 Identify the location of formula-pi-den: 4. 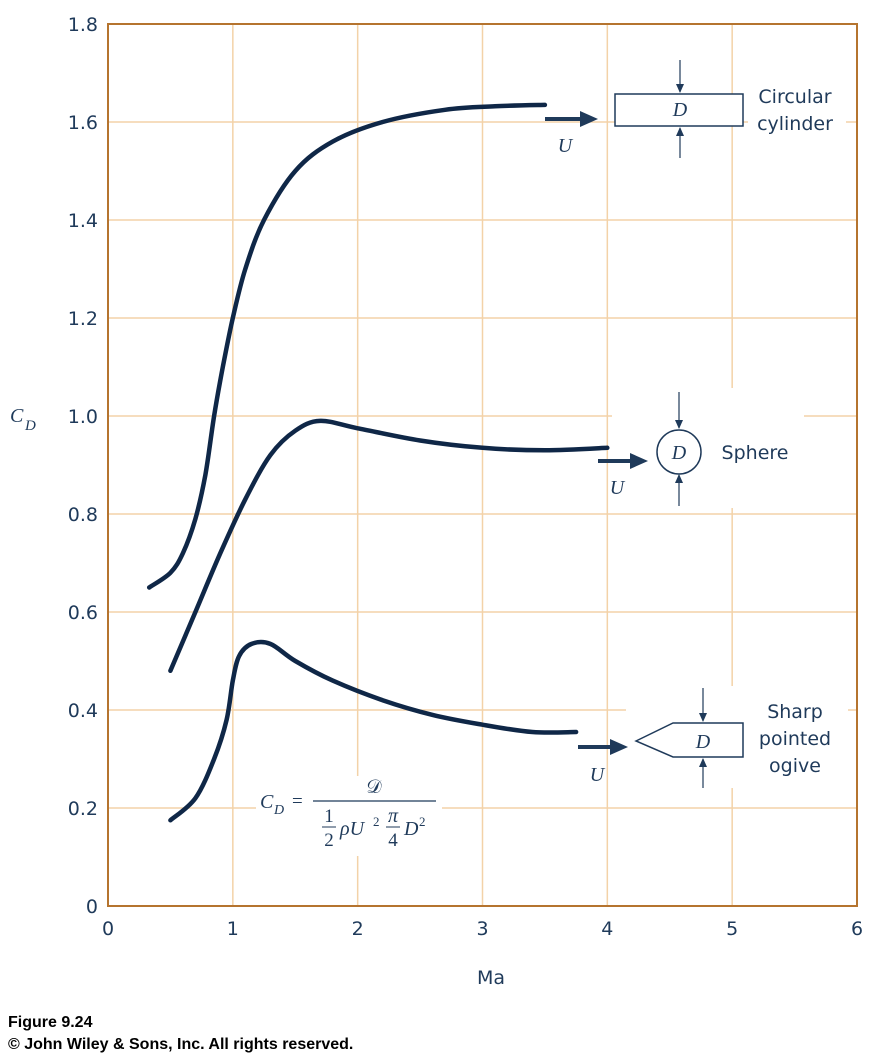
(393, 840).